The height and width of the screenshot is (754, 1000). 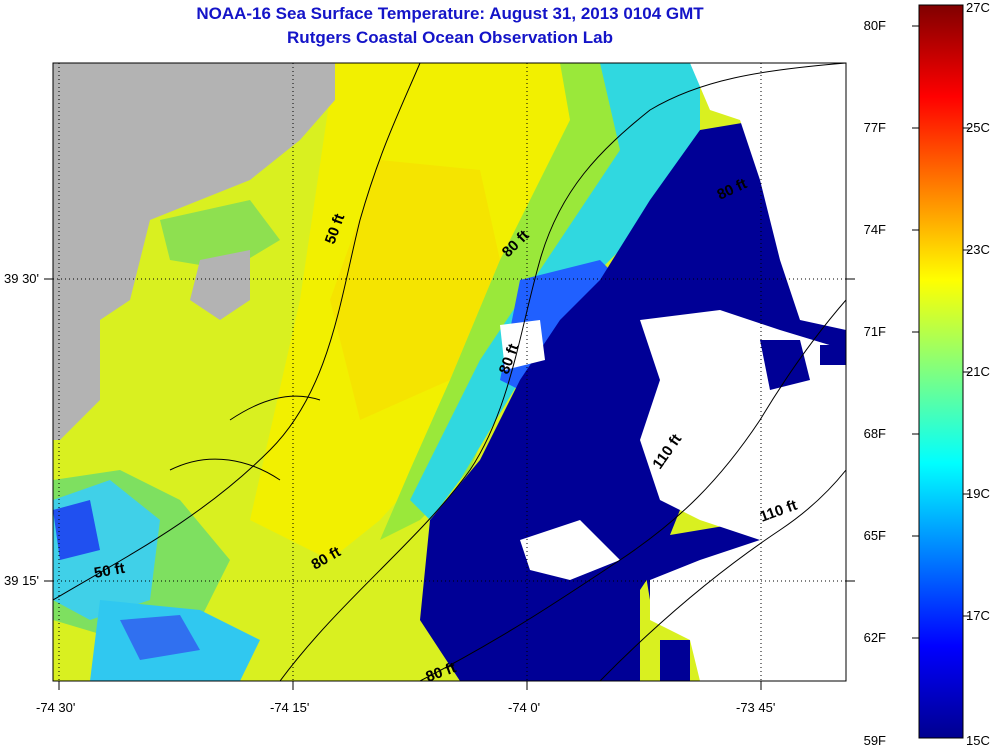 I want to click on colorbar-ticks, so click(x=941, y=332).